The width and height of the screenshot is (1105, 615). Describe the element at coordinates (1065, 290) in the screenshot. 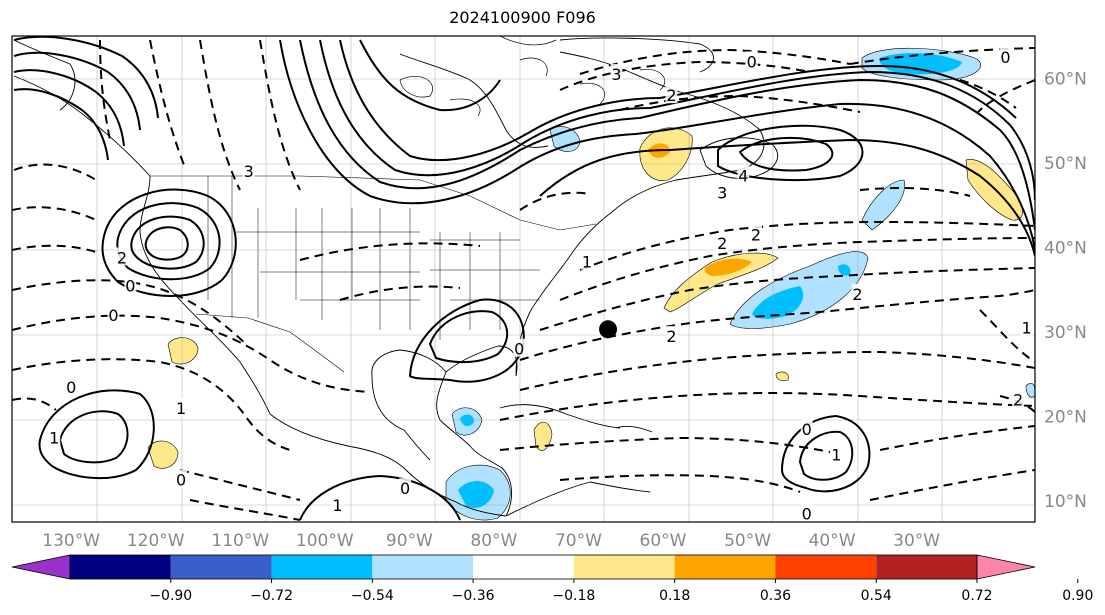

I see `latitude-labels: 10°N 20°N 30°N 40°N 50°N 60°N` at that location.